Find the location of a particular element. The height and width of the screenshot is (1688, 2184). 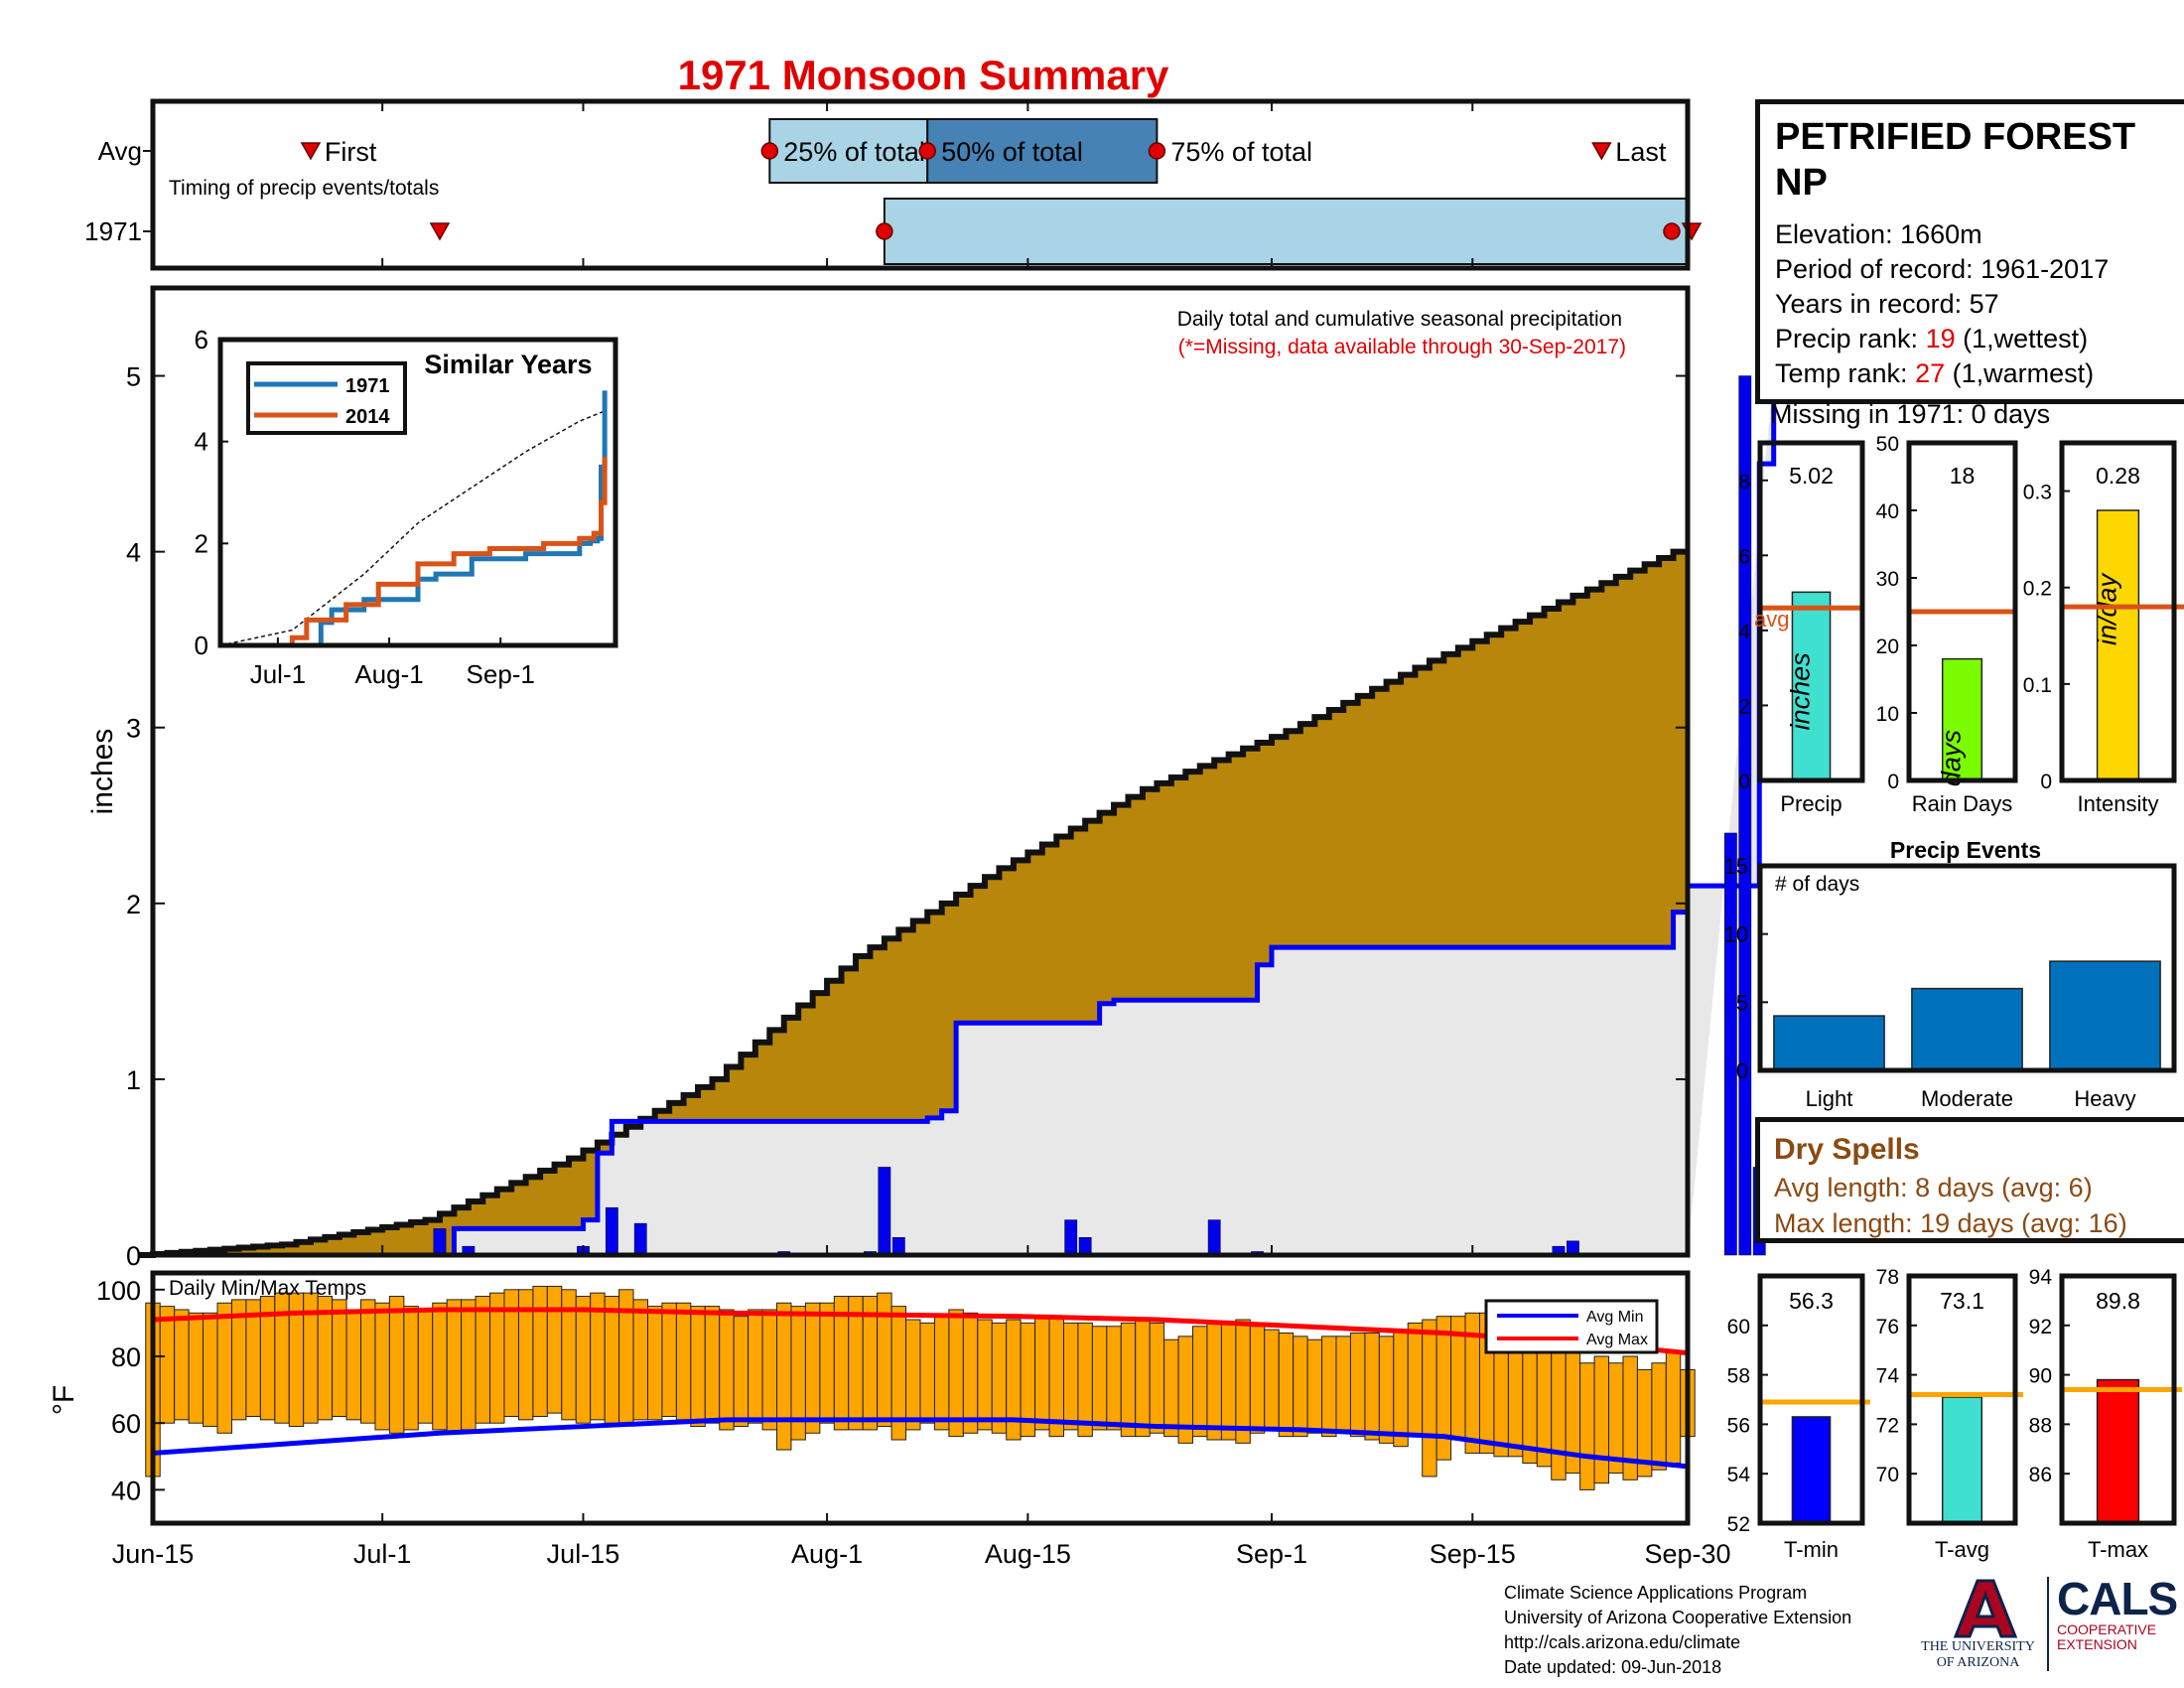

similar-xtick-label-2: Sep-1 is located at coordinates (501, 674).